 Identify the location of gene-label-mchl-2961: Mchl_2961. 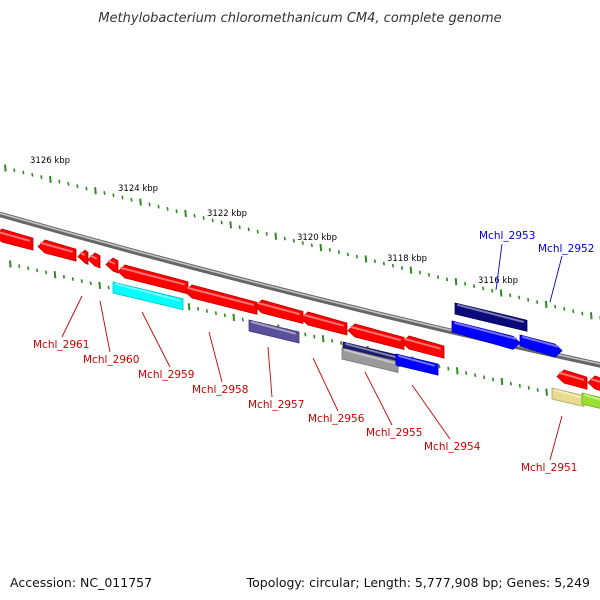
(61, 345).